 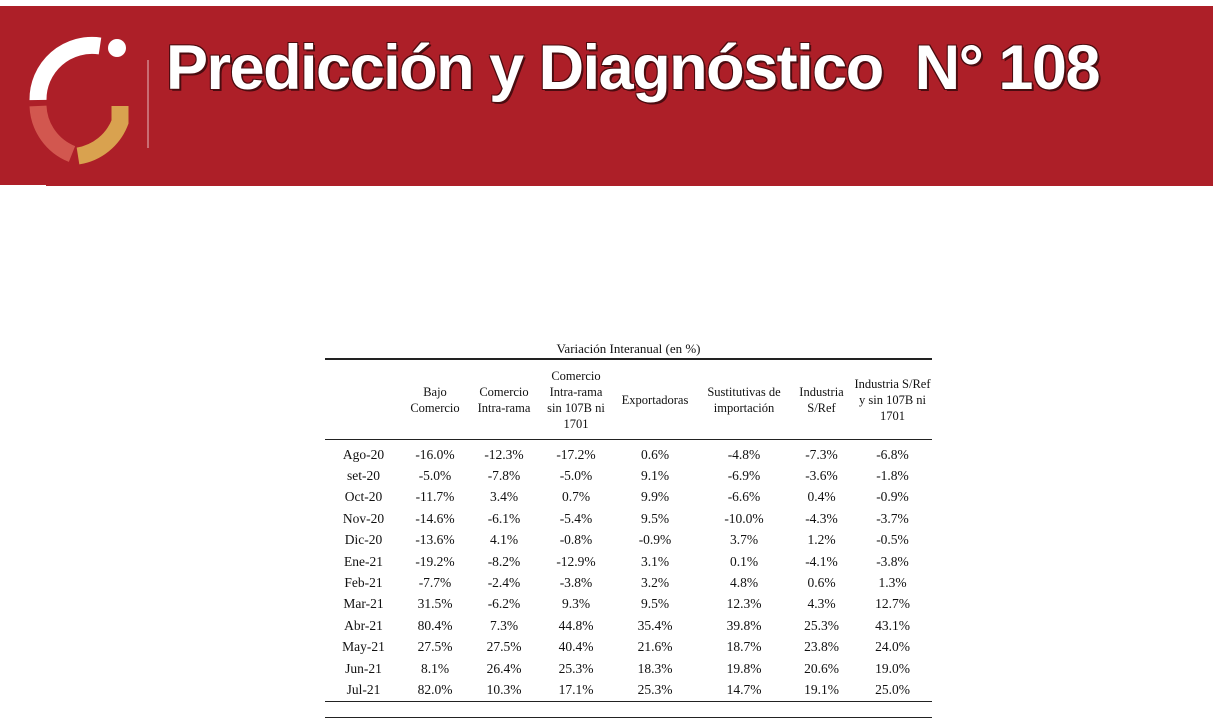 I want to click on table-cell: 9.3%, so click(x=576, y=604).